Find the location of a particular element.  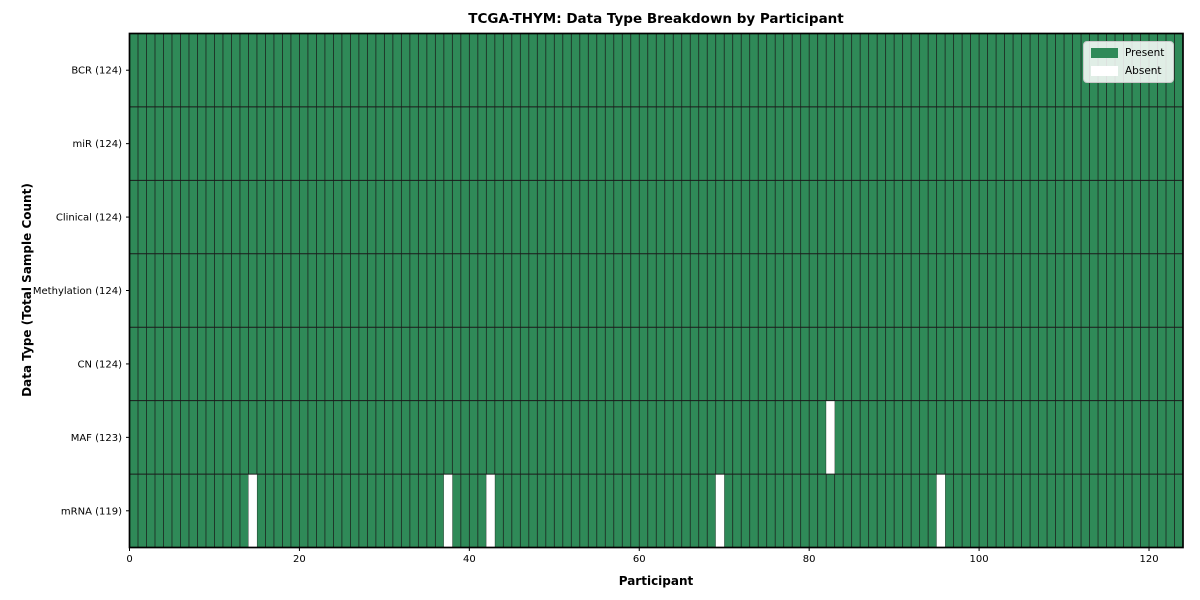

x-axis-ticks: 0 20 40 60 80 100 120 is located at coordinates (642, 556).